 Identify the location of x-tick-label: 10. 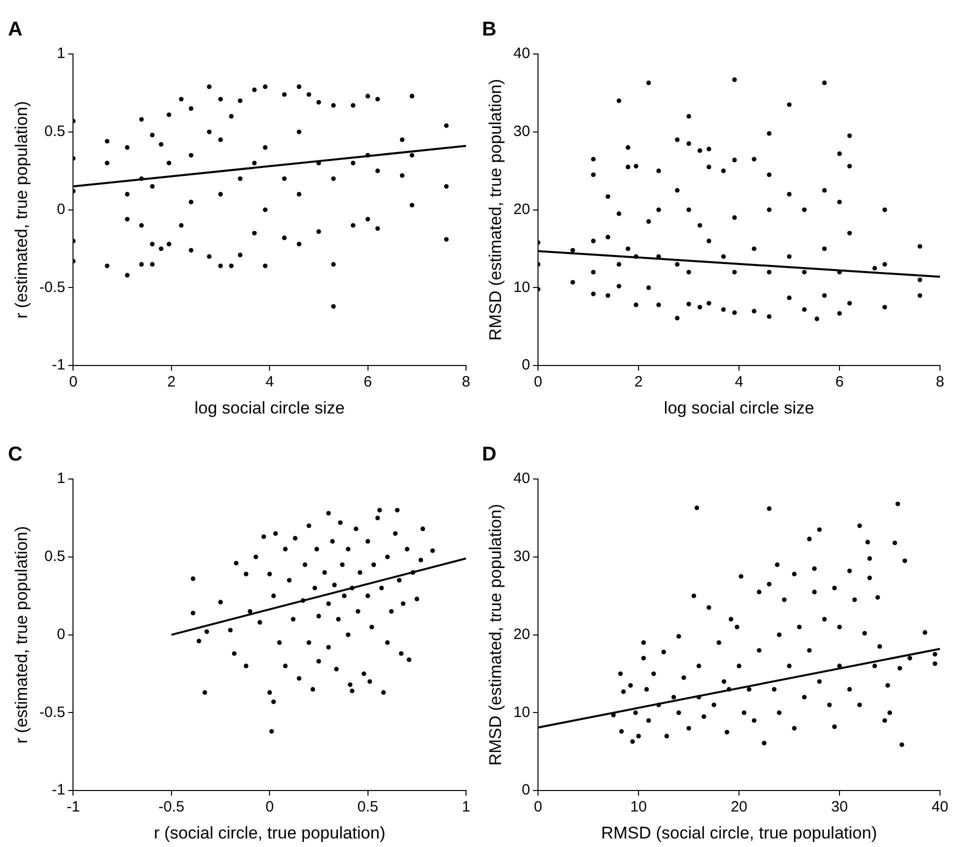
(638, 807).